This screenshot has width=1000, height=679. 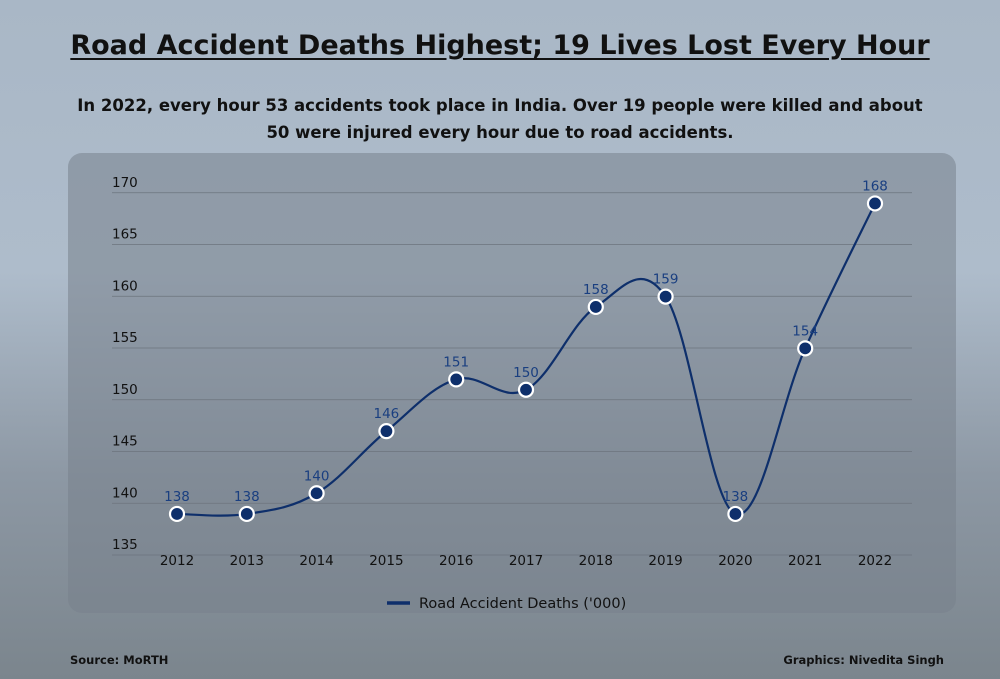 I want to click on x-tick-label: 2020, so click(x=735, y=561).